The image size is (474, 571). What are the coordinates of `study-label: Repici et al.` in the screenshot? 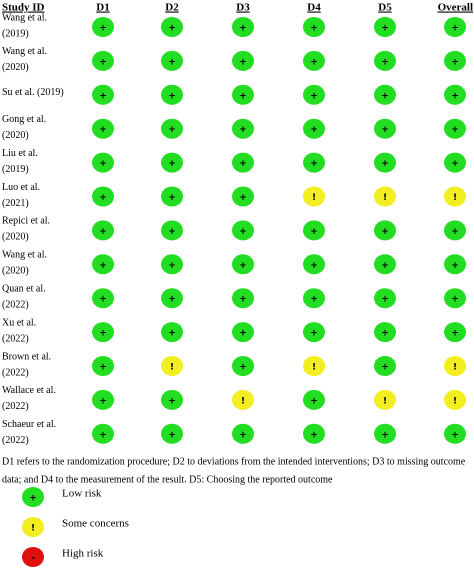 It's located at (26, 221).